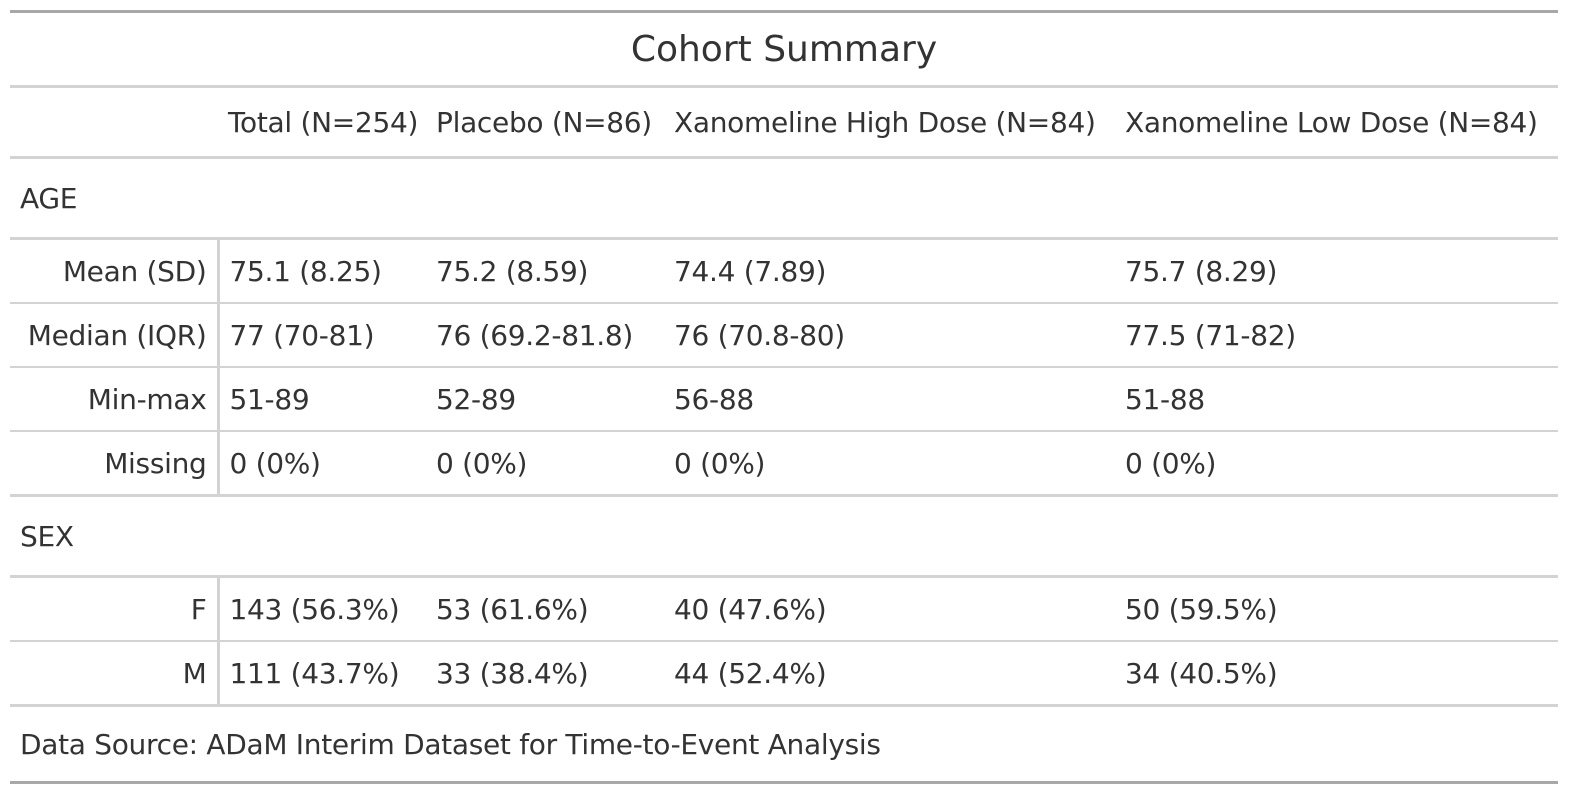  What do you see at coordinates (115, 674) in the screenshot?
I see `row-label: M` at bounding box center [115, 674].